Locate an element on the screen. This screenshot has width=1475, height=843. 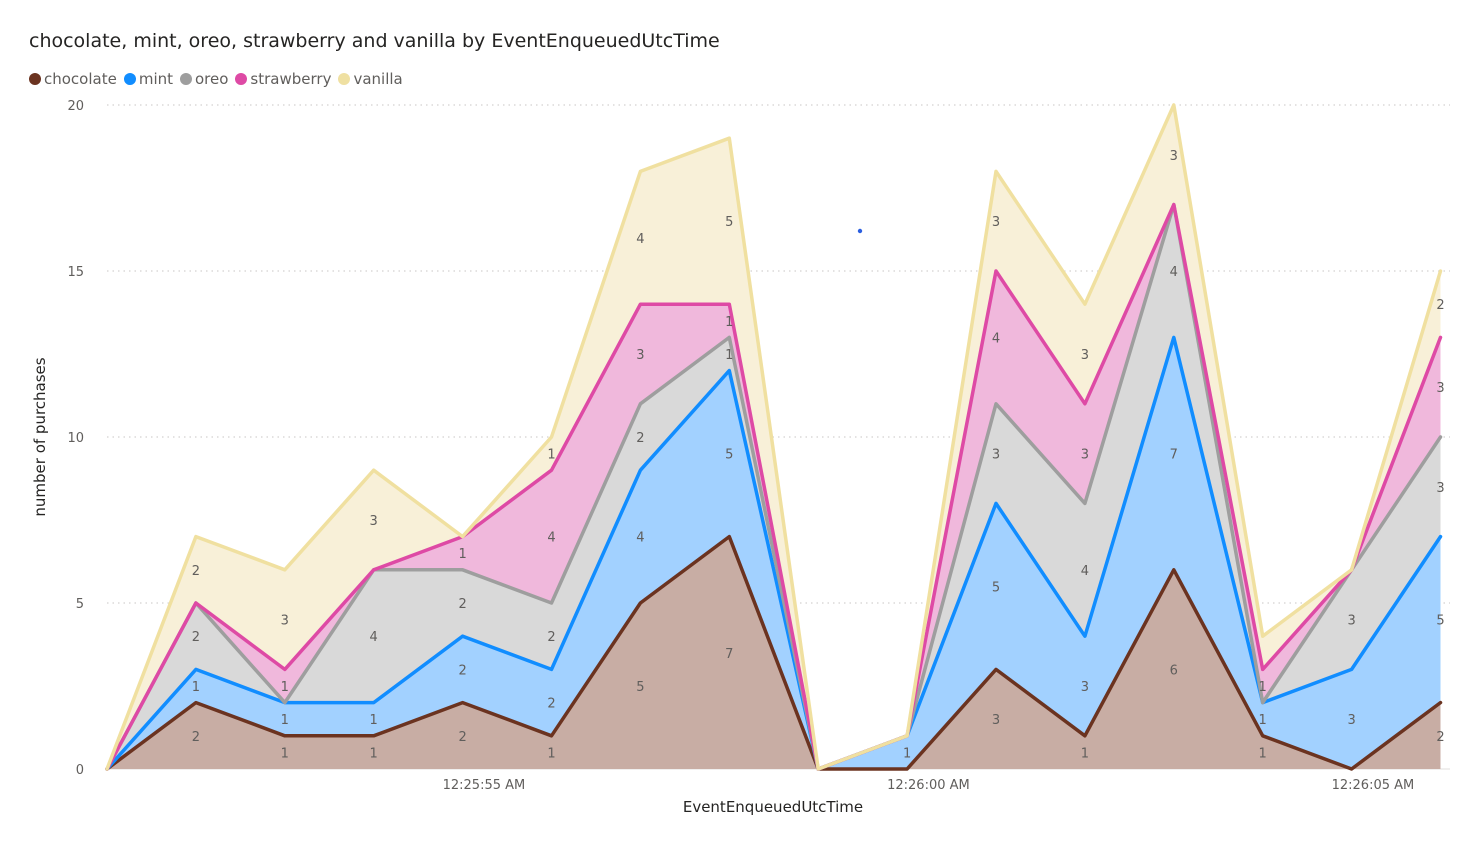
stray-point-marker is located at coordinates (860, 231).